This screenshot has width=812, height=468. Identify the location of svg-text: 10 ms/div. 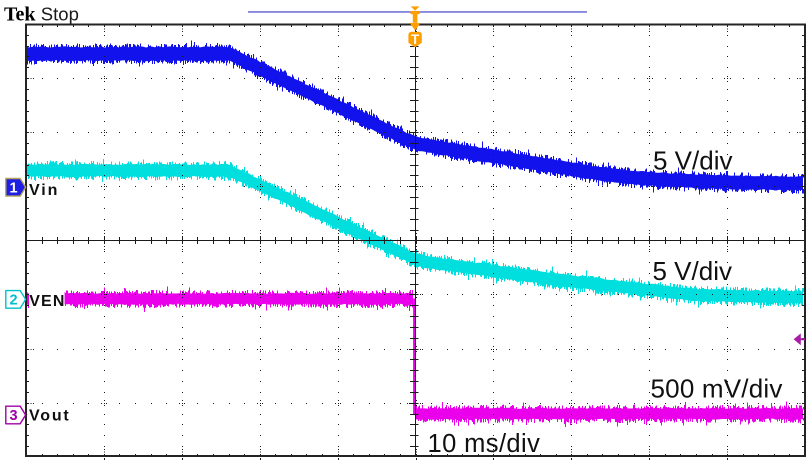
(484, 444).